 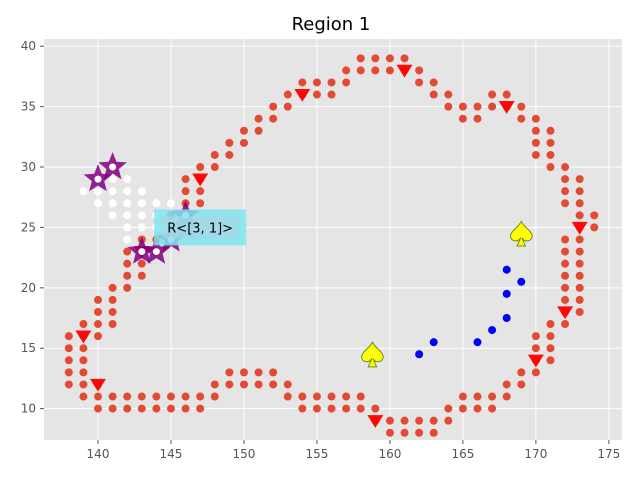 What do you see at coordinates (535, 454) in the screenshot?
I see `x-tick-label: 170` at bounding box center [535, 454].